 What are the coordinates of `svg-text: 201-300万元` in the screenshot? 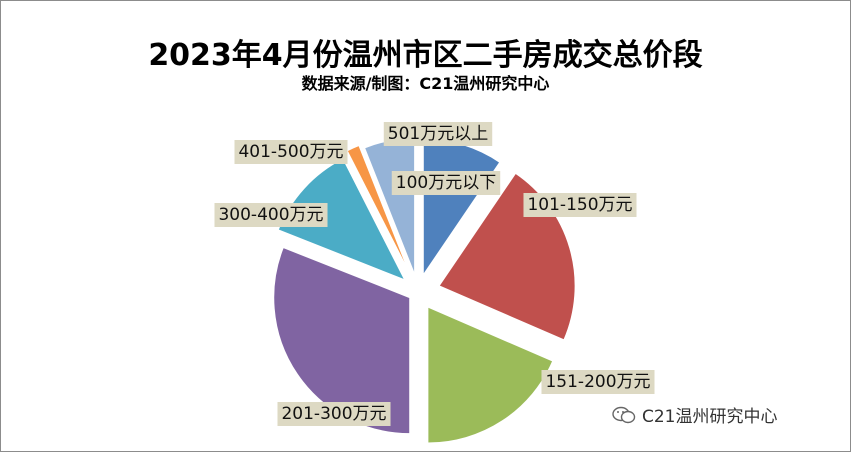 It's located at (333, 414).